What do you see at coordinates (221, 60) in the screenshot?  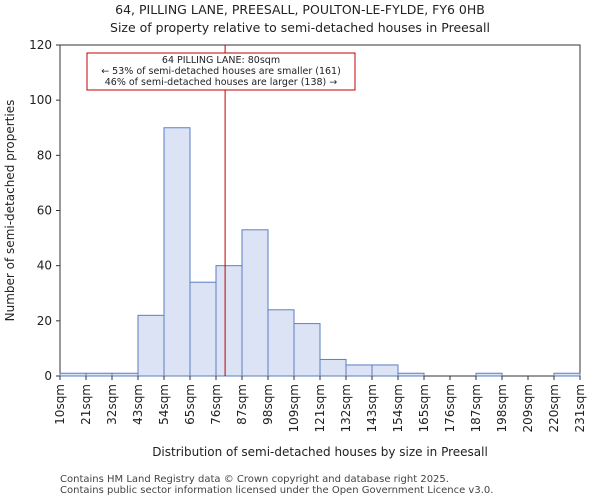 I see `annotation-line: 64 PILLING LANE: 80sqm` at bounding box center [221, 60].